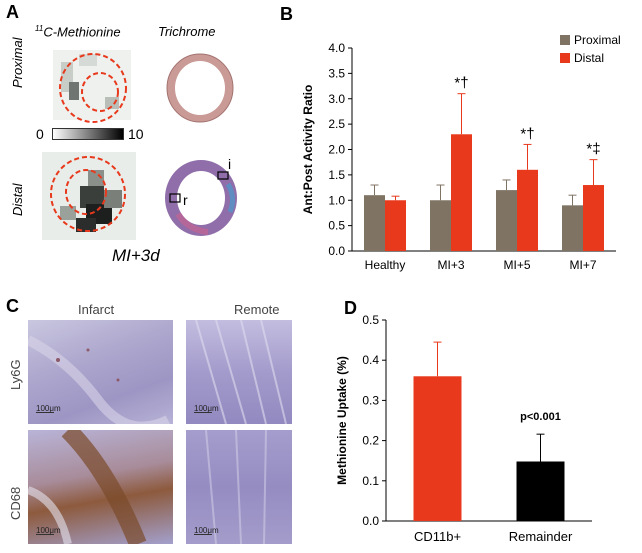 The image size is (642, 553). I want to click on chart-b-ytick-label: 1.0, so click(336, 200).